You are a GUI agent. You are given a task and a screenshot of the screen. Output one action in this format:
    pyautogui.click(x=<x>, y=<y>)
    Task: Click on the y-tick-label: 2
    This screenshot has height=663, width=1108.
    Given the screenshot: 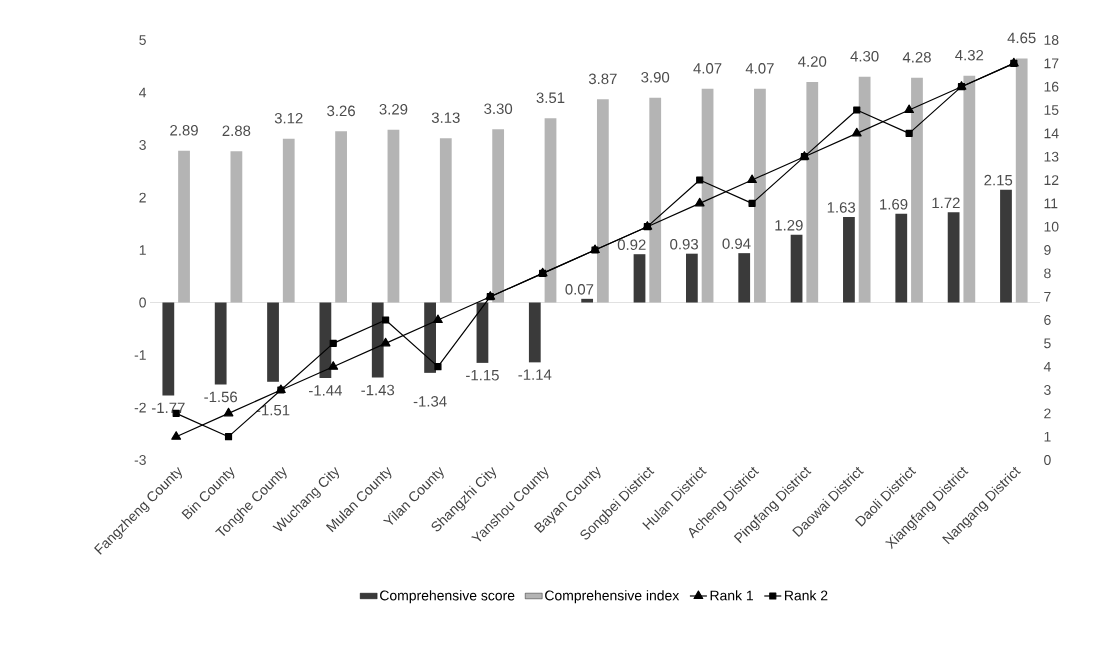 What is the action you would take?
    pyautogui.click(x=142, y=197)
    